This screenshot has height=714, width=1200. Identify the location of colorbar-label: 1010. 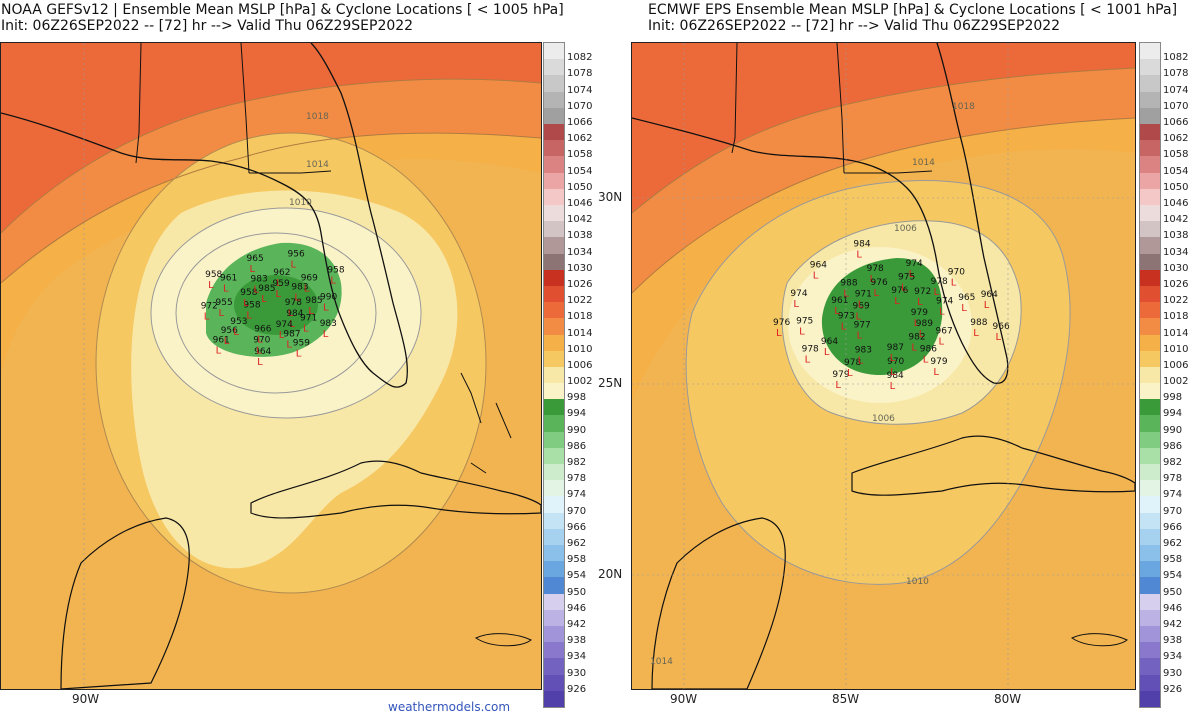
(580, 349).